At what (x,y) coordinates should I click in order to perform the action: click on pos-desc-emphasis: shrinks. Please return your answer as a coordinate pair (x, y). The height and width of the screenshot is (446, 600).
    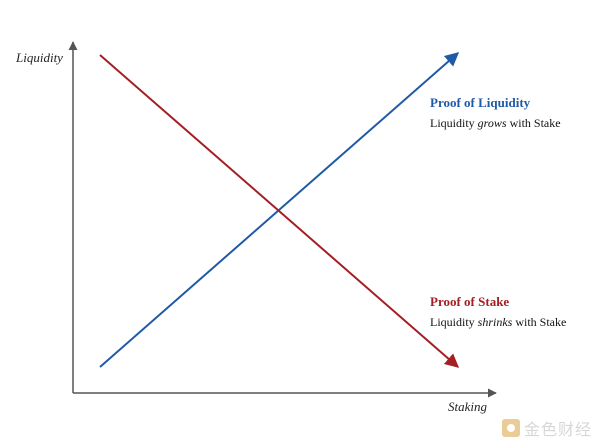
    Looking at the image, I should click on (495, 322).